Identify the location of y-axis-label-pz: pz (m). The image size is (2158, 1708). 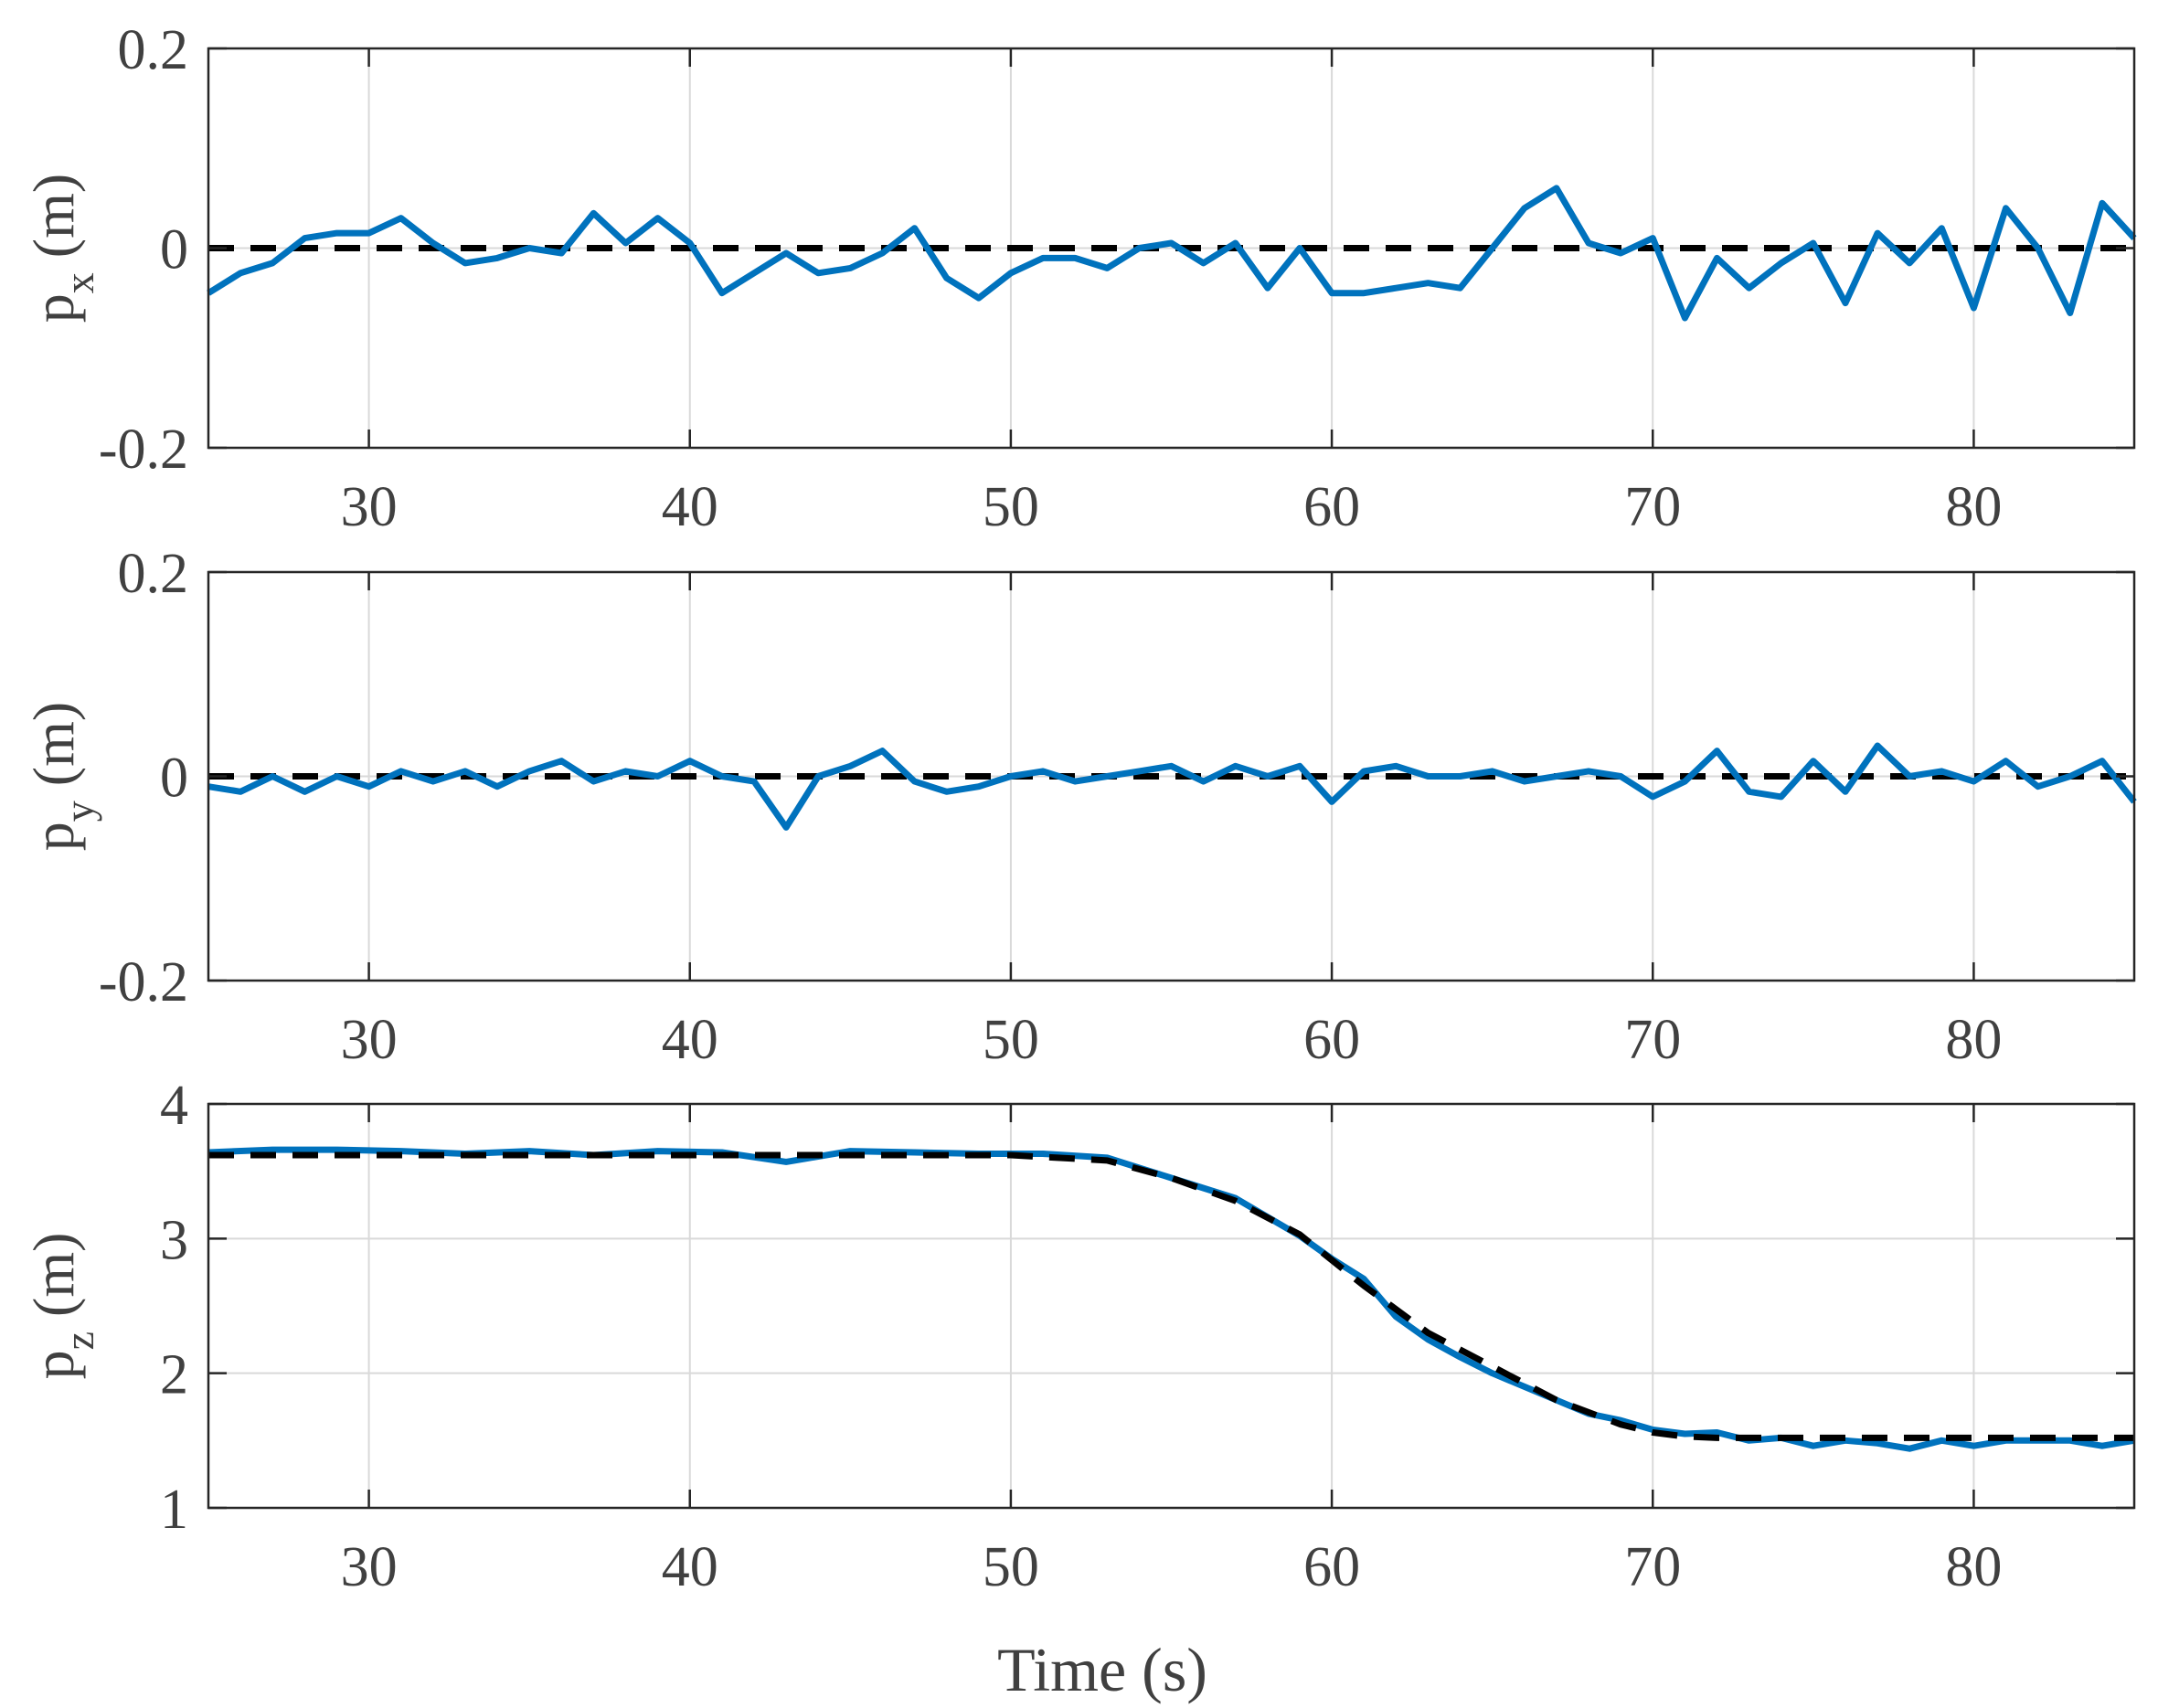
(61, 1306).